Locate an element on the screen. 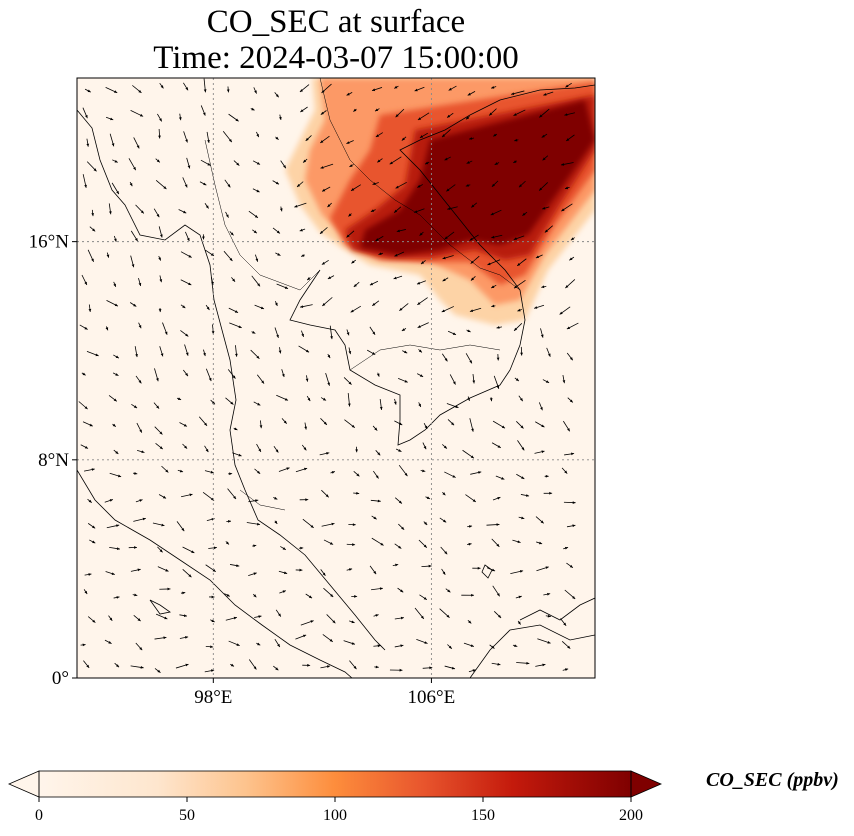 The width and height of the screenshot is (854, 836). map-subtitle-time: Time: 2024-03-07 15:00:00 is located at coordinates (336, 58).